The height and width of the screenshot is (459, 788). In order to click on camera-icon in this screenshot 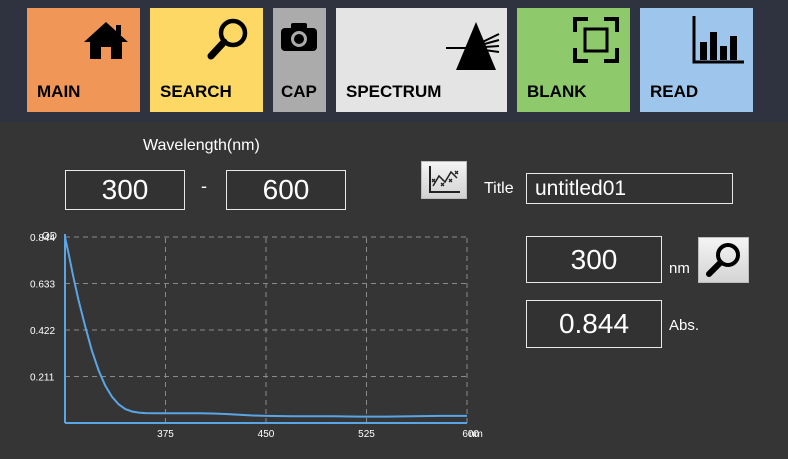, I will do `click(299, 37)`.